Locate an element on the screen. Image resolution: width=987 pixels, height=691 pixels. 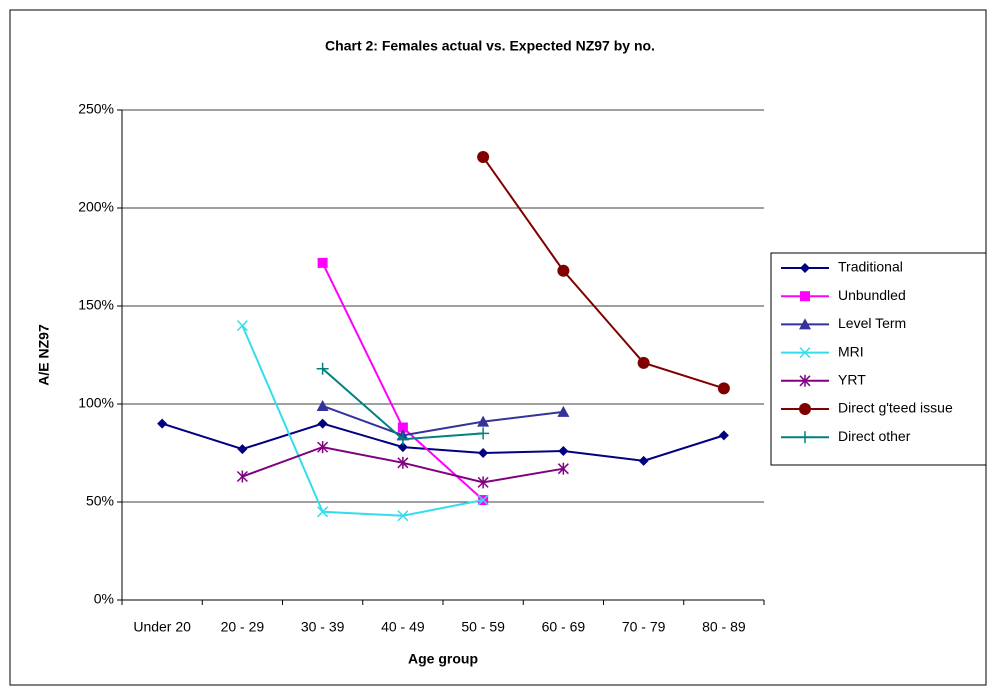
y-tick-label: 100% is located at coordinates (96, 403).